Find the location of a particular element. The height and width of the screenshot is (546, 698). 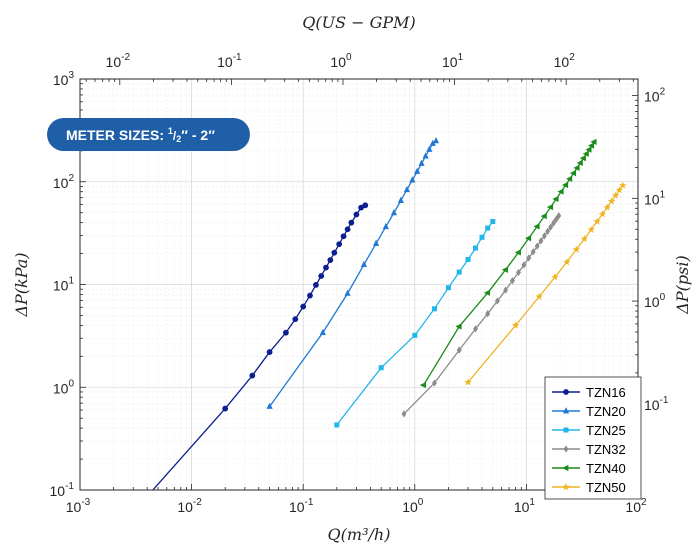

legend-label-tzn25: TZN25 is located at coordinates (606, 430).